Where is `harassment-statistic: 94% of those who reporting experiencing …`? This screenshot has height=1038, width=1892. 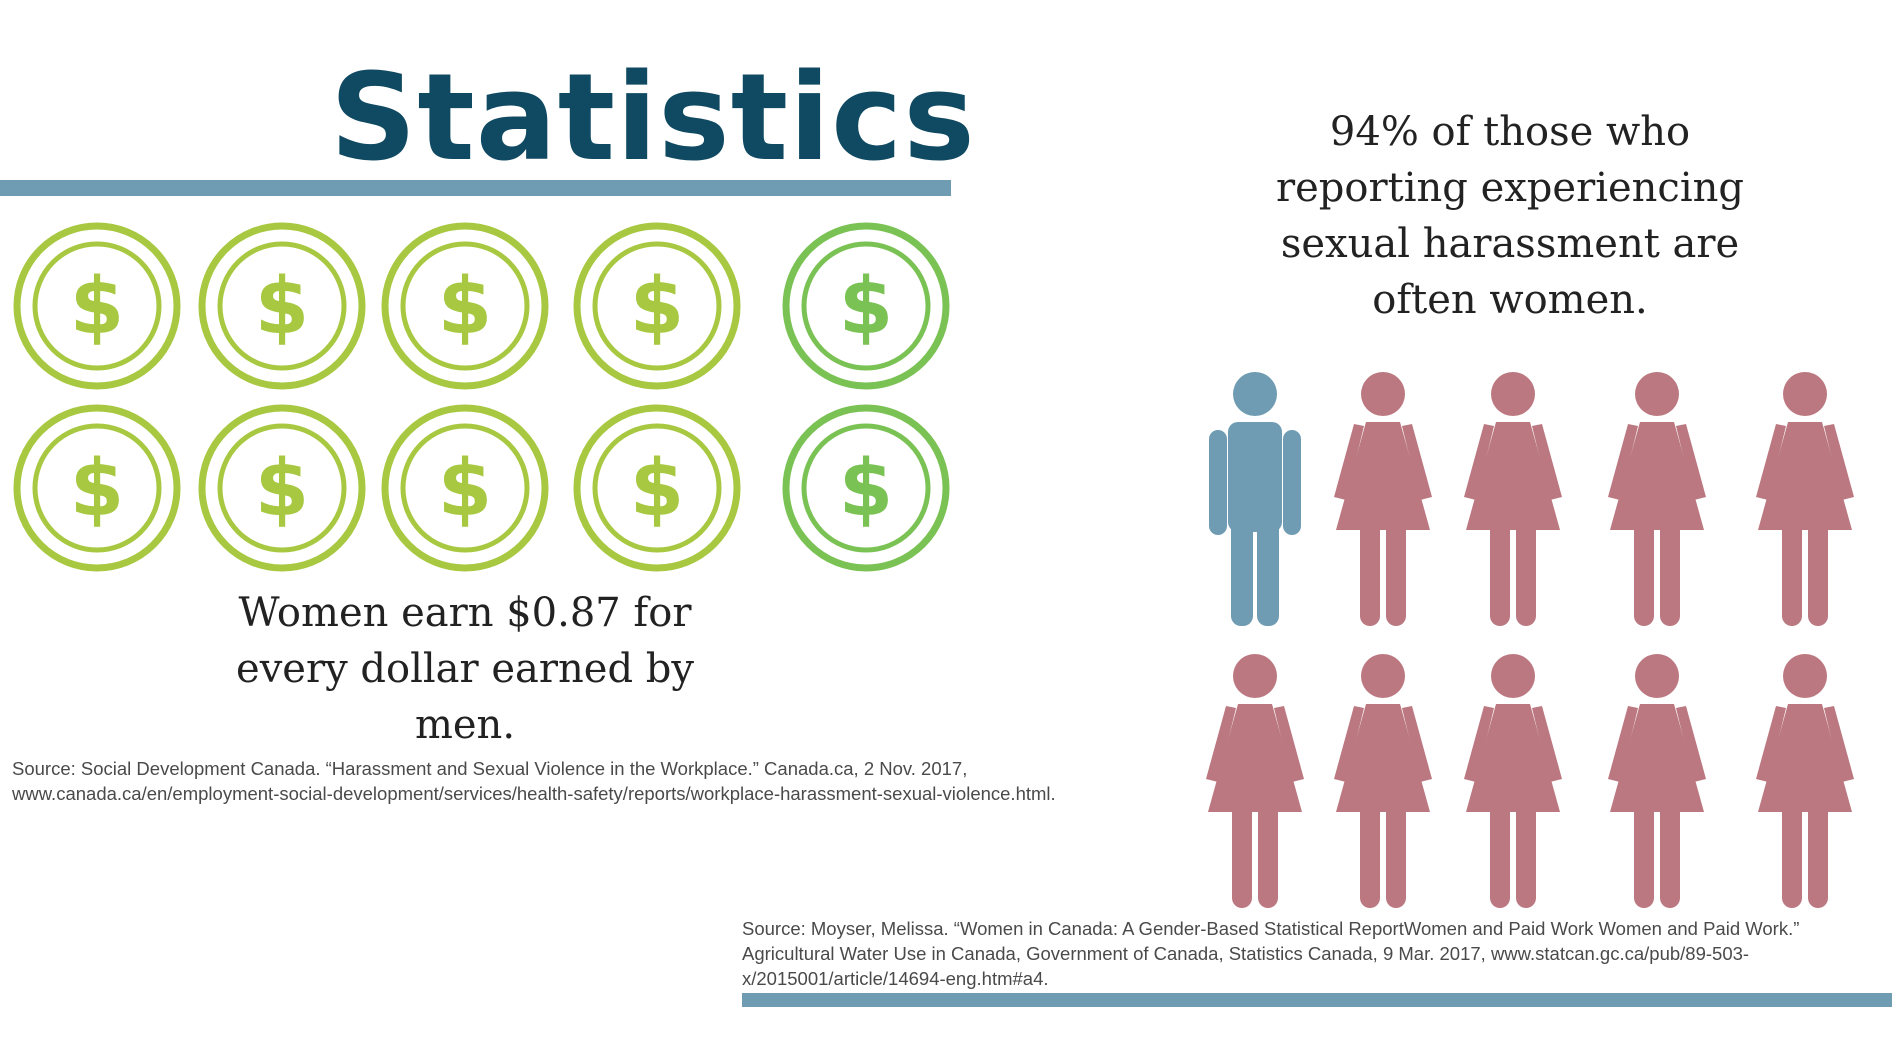
harassment-statistic: 94% of those who reporting experiencing … is located at coordinates (1510, 216).